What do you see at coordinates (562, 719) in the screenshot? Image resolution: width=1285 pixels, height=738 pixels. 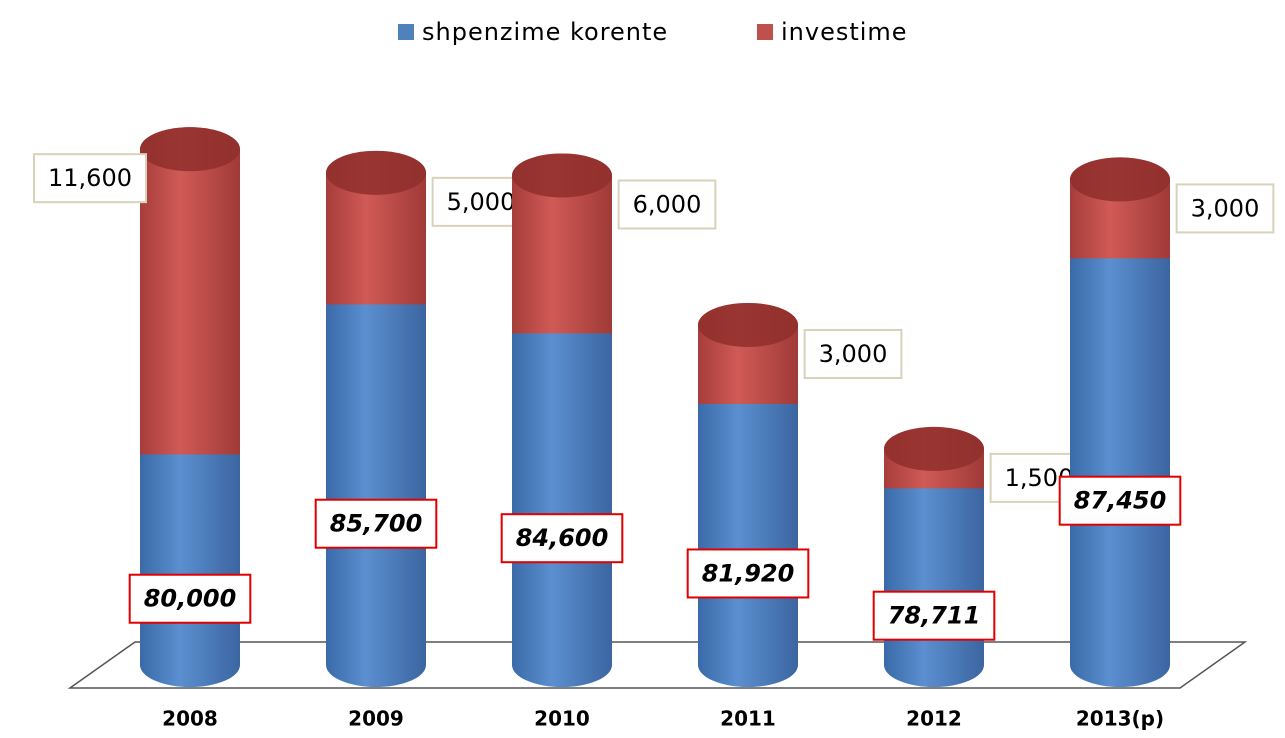 I see `x-tick-label: 2010` at bounding box center [562, 719].